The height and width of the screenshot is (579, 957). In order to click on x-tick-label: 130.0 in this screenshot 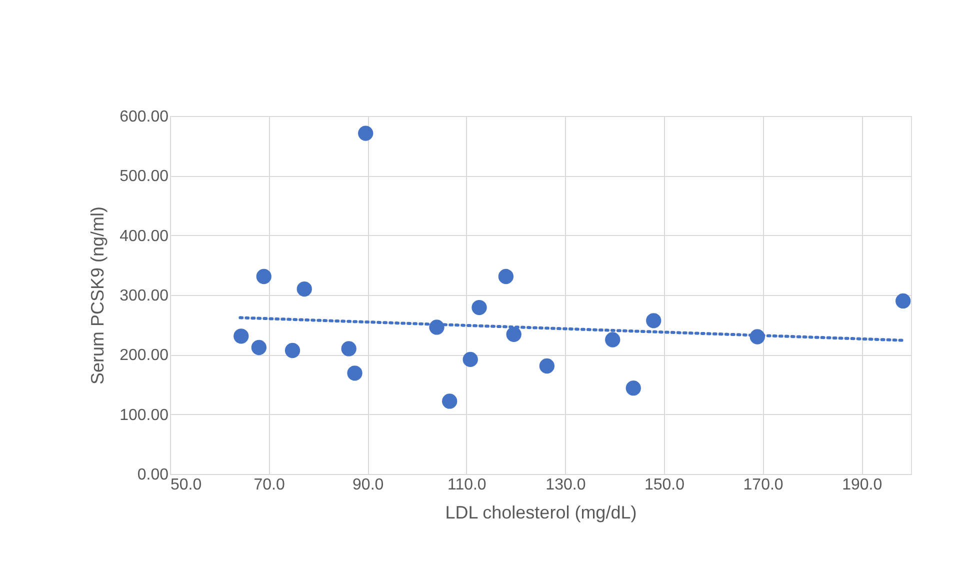, I will do `click(566, 485)`.